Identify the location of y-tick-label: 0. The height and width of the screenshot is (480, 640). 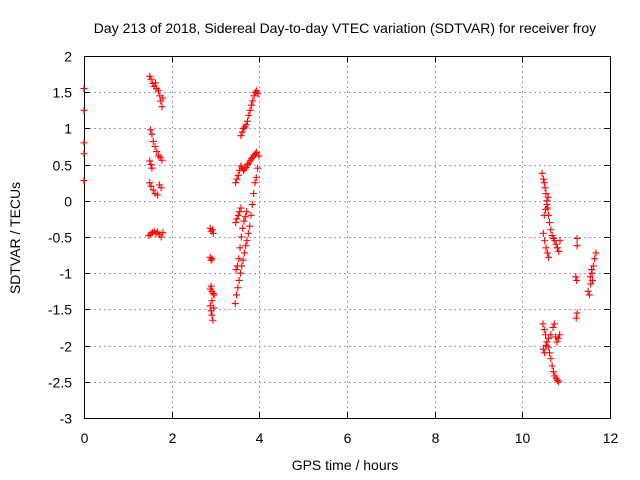
(68, 202).